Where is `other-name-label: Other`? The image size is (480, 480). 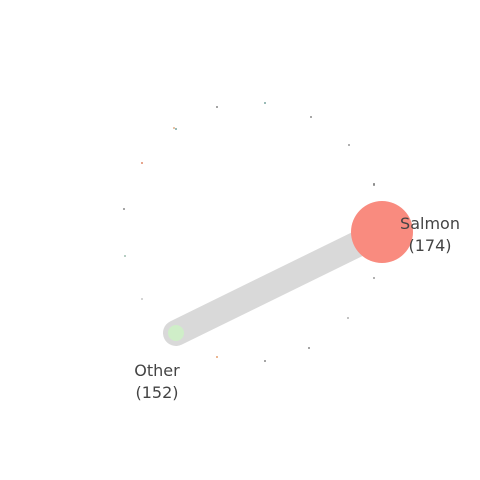
other-name-label: Other is located at coordinates (157, 370).